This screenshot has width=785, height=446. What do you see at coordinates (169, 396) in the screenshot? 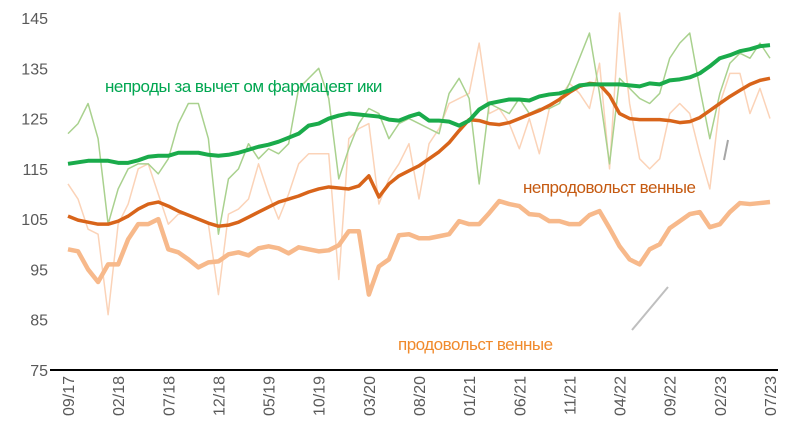
I see `x-tick-label: 07/18` at bounding box center [169, 396].